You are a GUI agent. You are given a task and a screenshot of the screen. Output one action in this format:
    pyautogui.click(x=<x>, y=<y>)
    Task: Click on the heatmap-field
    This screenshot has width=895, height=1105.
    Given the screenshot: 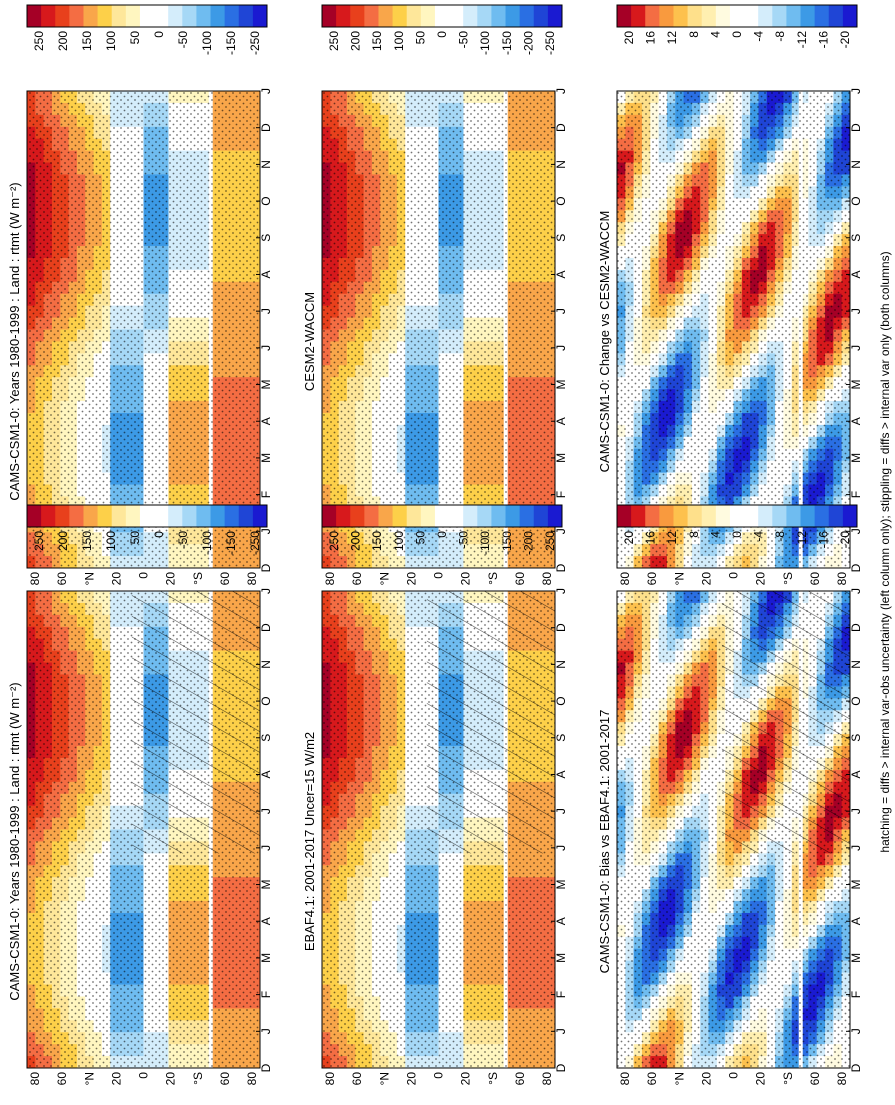 What is the action you would take?
    pyautogui.click(x=438, y=329)
    